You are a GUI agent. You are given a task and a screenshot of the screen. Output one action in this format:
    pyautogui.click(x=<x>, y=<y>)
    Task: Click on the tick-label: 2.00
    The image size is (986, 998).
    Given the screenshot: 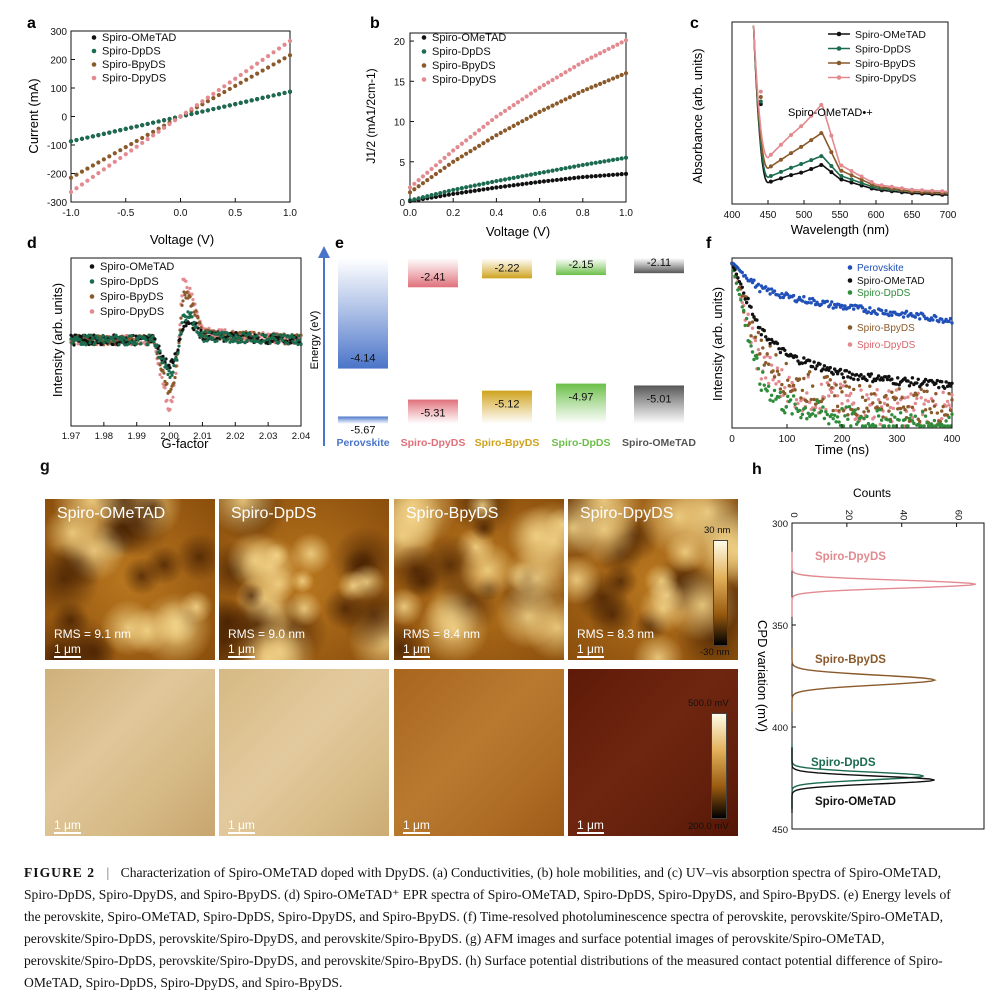 What is the action you would take?
    pyautogui.click(x=169, y=436)
    